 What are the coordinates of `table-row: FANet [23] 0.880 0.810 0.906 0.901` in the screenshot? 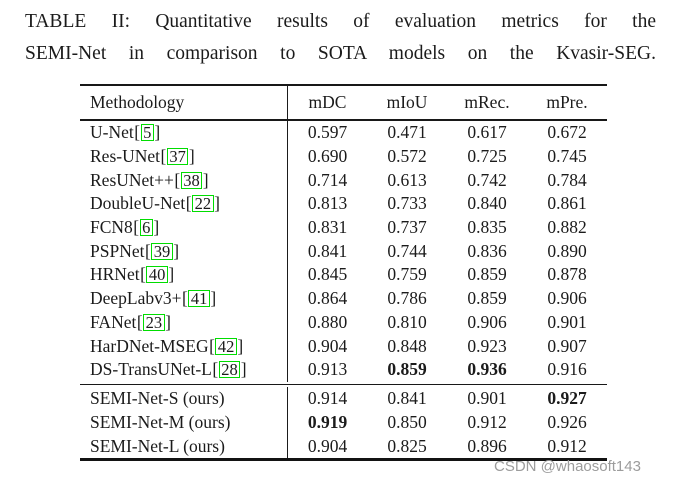 It's located at (343, 322).